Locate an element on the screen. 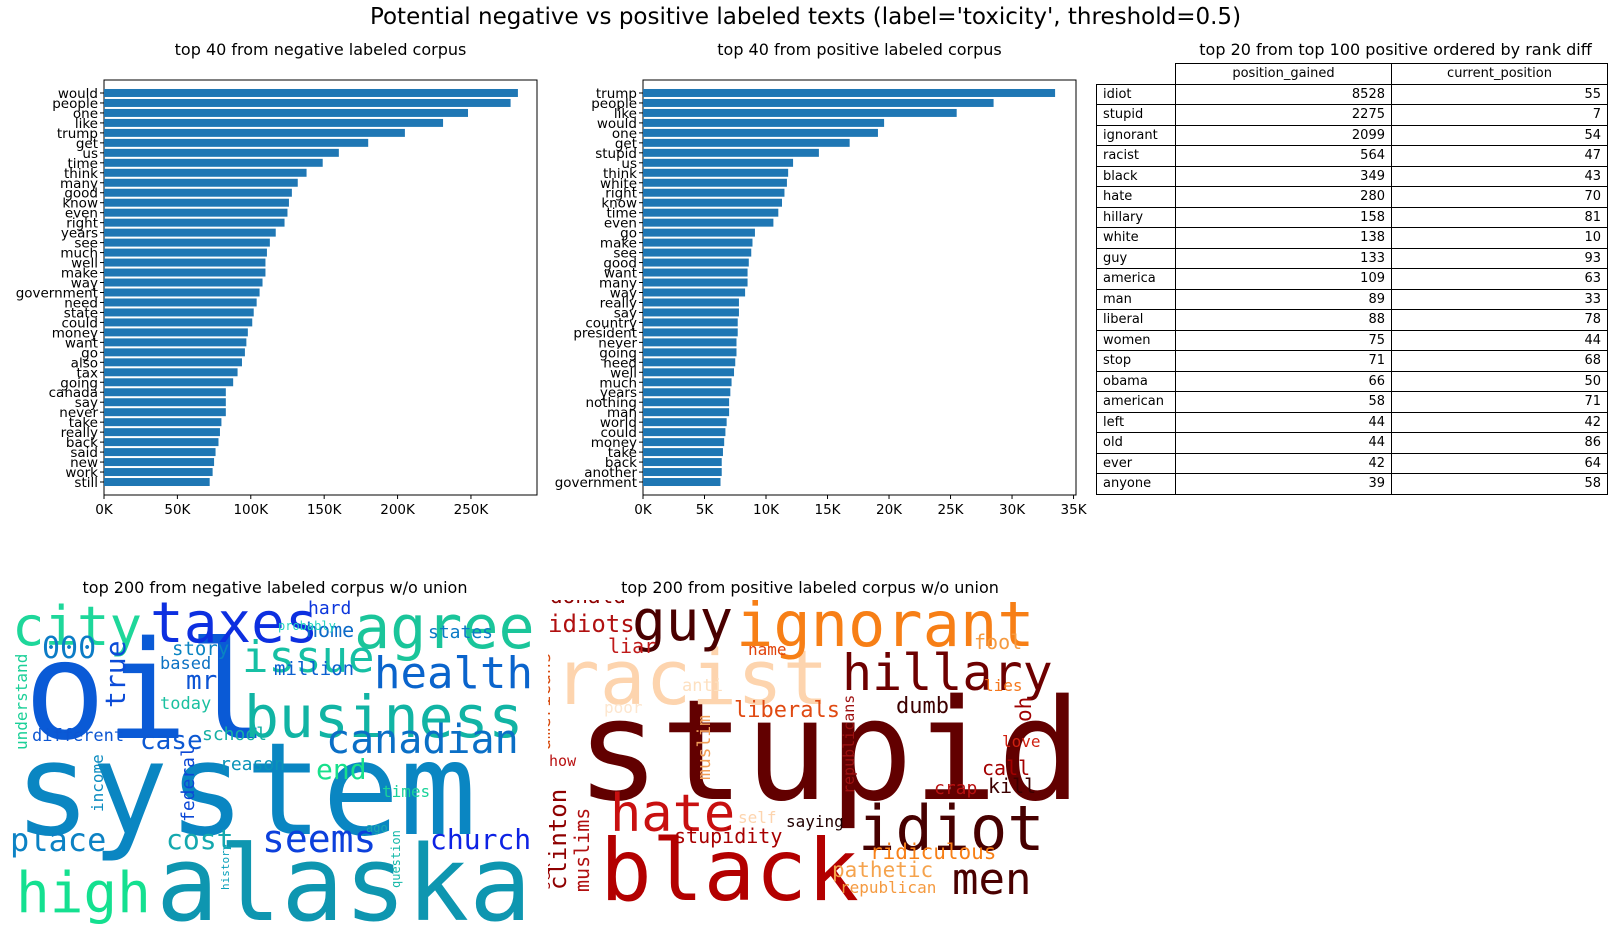 Image resolution: width=1611 pixels, height=938 pixels. y-tick-label: make is located at coordinates (79, 274).